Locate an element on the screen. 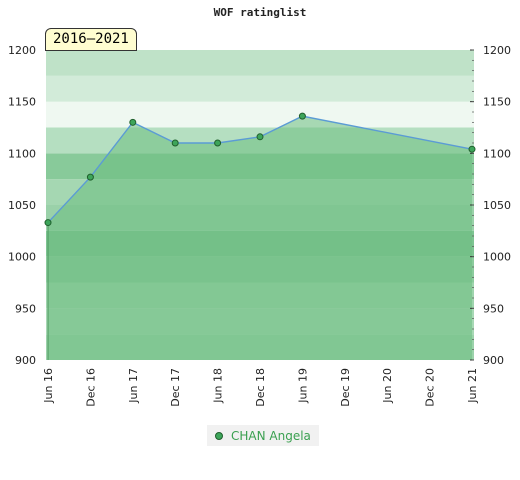 Image resolution: width=520 pixels, height=480 pixels. x-tick-label: Dec 18 is located at coordinates (260, 387).